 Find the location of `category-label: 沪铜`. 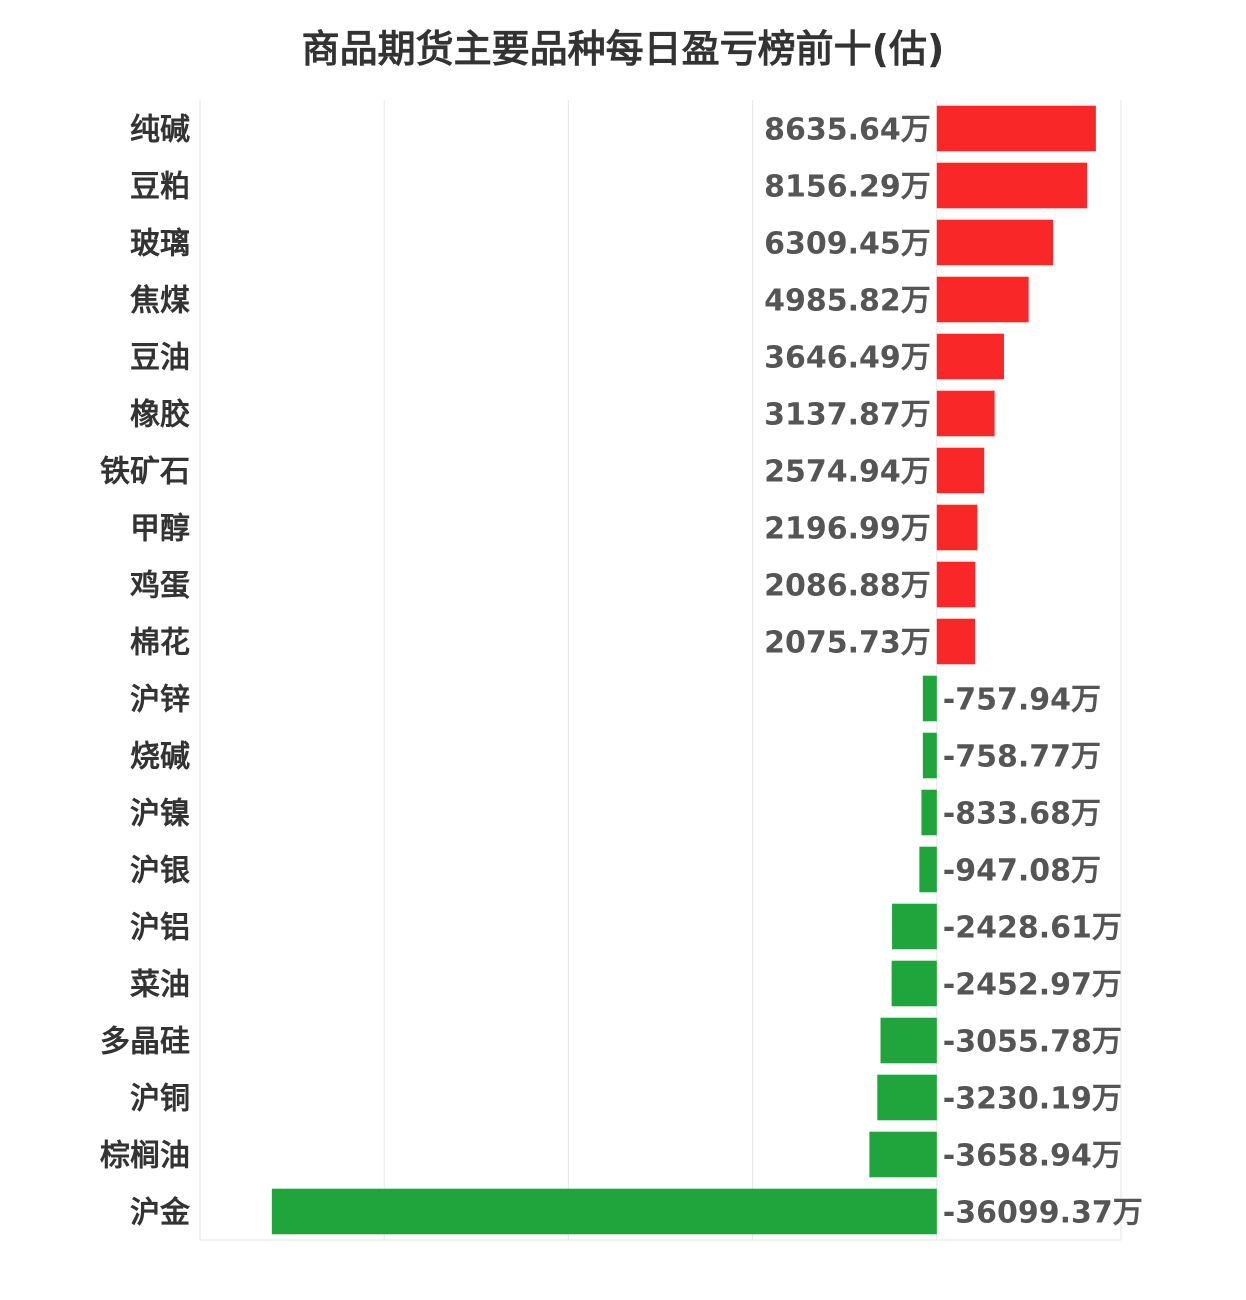

category-label: 沪铜 is located at coordinates (160, 1099).